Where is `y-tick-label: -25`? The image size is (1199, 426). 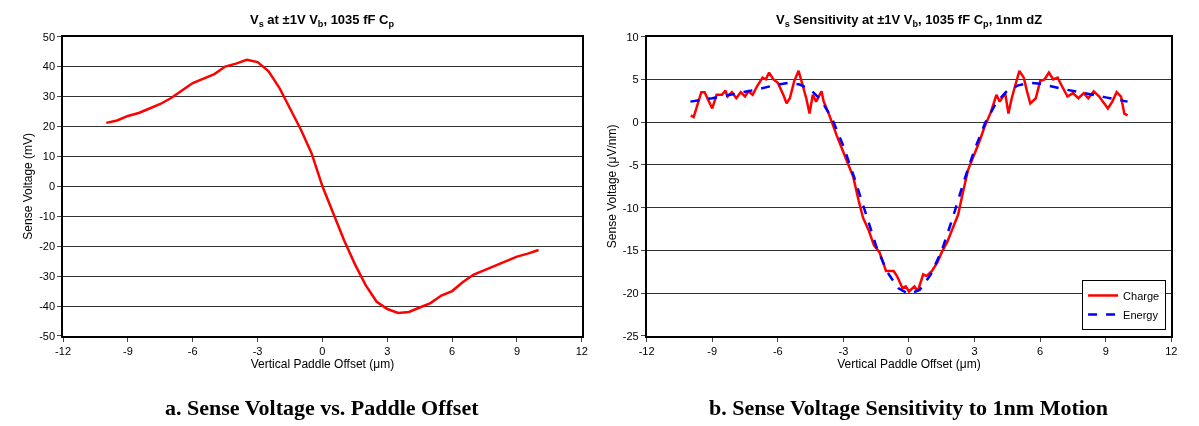
y-tick-label: -25 is located at coordinates (630, 335).